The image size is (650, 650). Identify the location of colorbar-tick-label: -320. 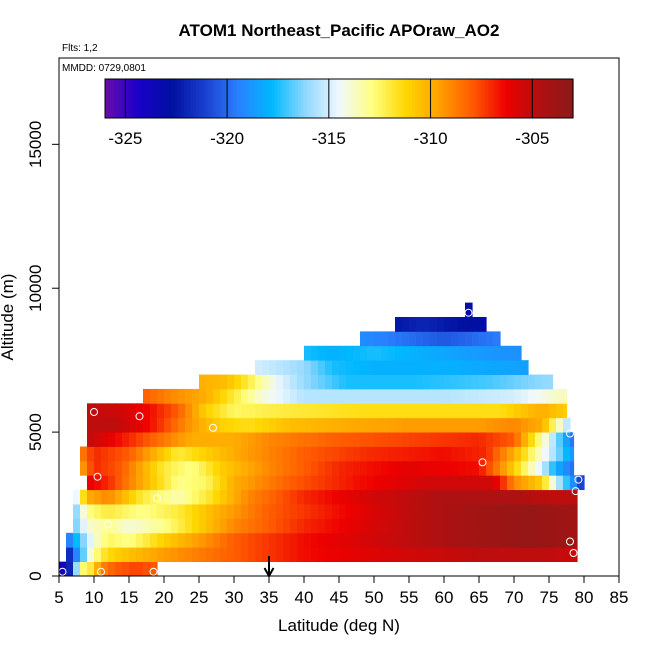
(227, 138).